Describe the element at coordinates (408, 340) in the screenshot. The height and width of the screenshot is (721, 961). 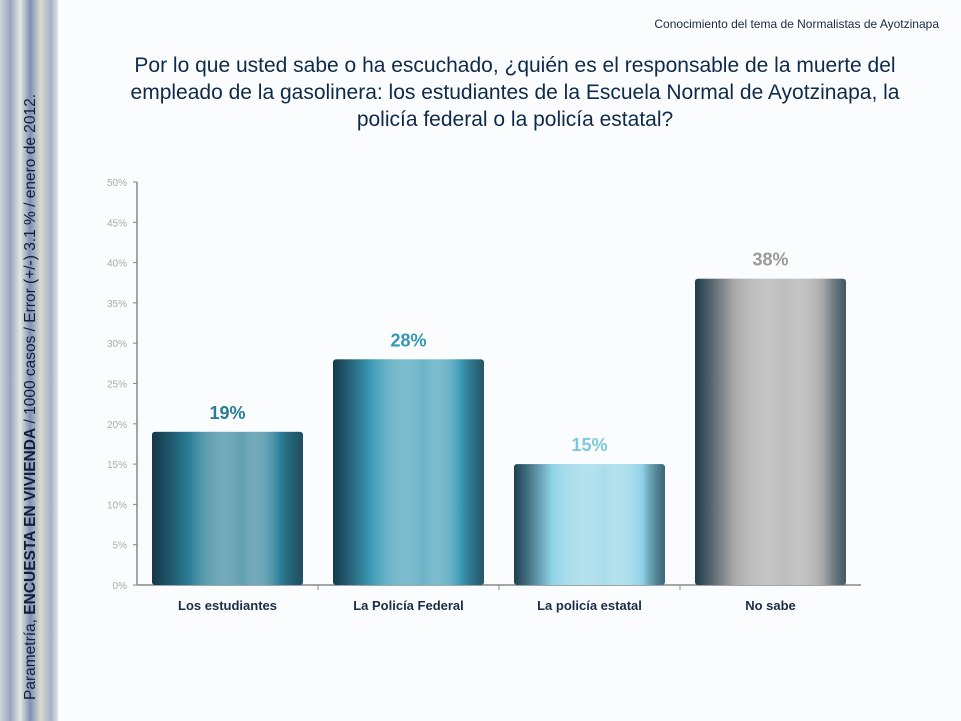
I see `data-label: 28%` at that location.